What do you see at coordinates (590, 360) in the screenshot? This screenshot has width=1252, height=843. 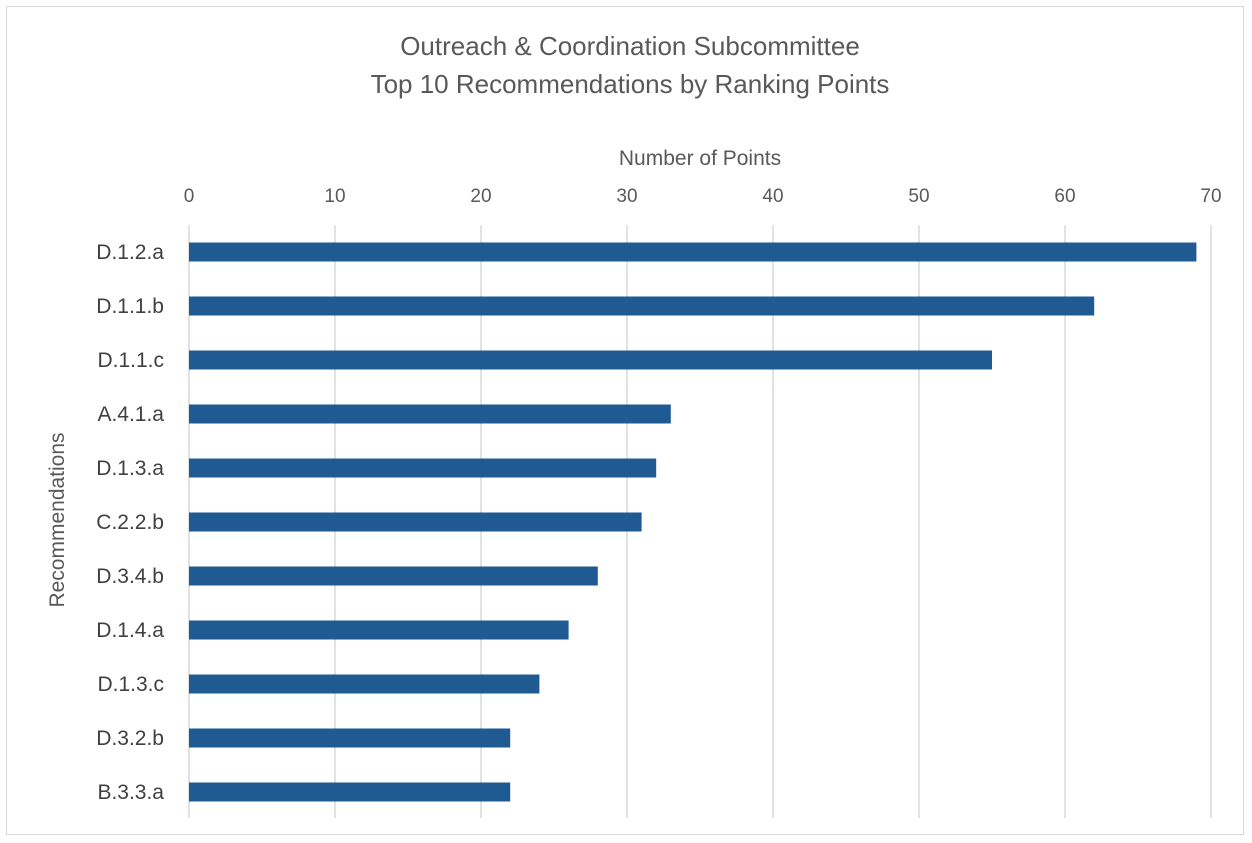 I see `bar-D.1.1.c` at bounding box center [590, 360].